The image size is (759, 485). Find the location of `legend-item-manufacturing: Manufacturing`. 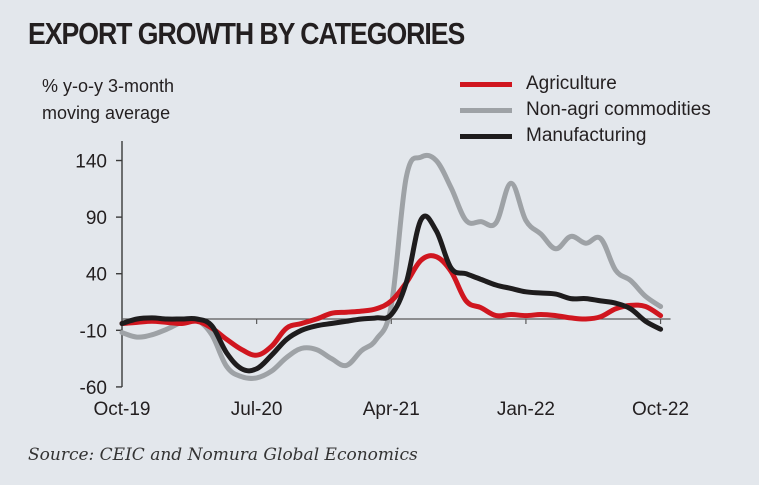

legend-item-manufacturing: Manufacturing is located at coordinates (585, 136).